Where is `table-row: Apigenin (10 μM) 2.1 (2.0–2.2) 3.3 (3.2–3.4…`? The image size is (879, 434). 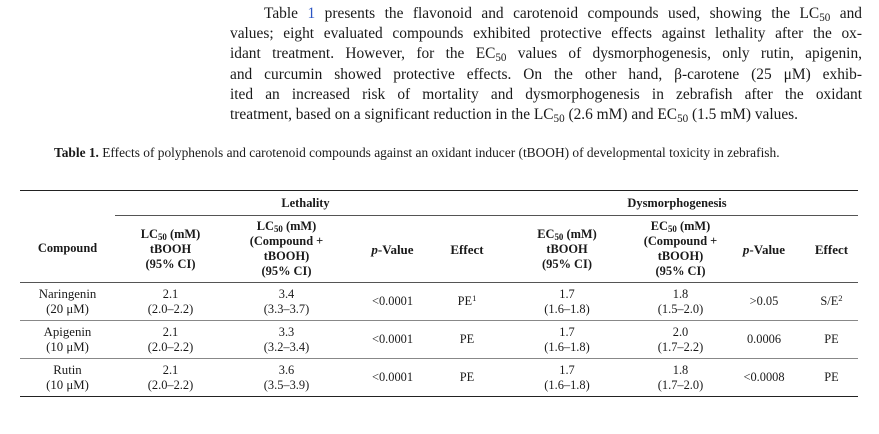 table-row: Apigenin (10 μM) 2.1 (2.0–2.2) 3.3 (3.2–3.4… is located at coordinates (439, 339).